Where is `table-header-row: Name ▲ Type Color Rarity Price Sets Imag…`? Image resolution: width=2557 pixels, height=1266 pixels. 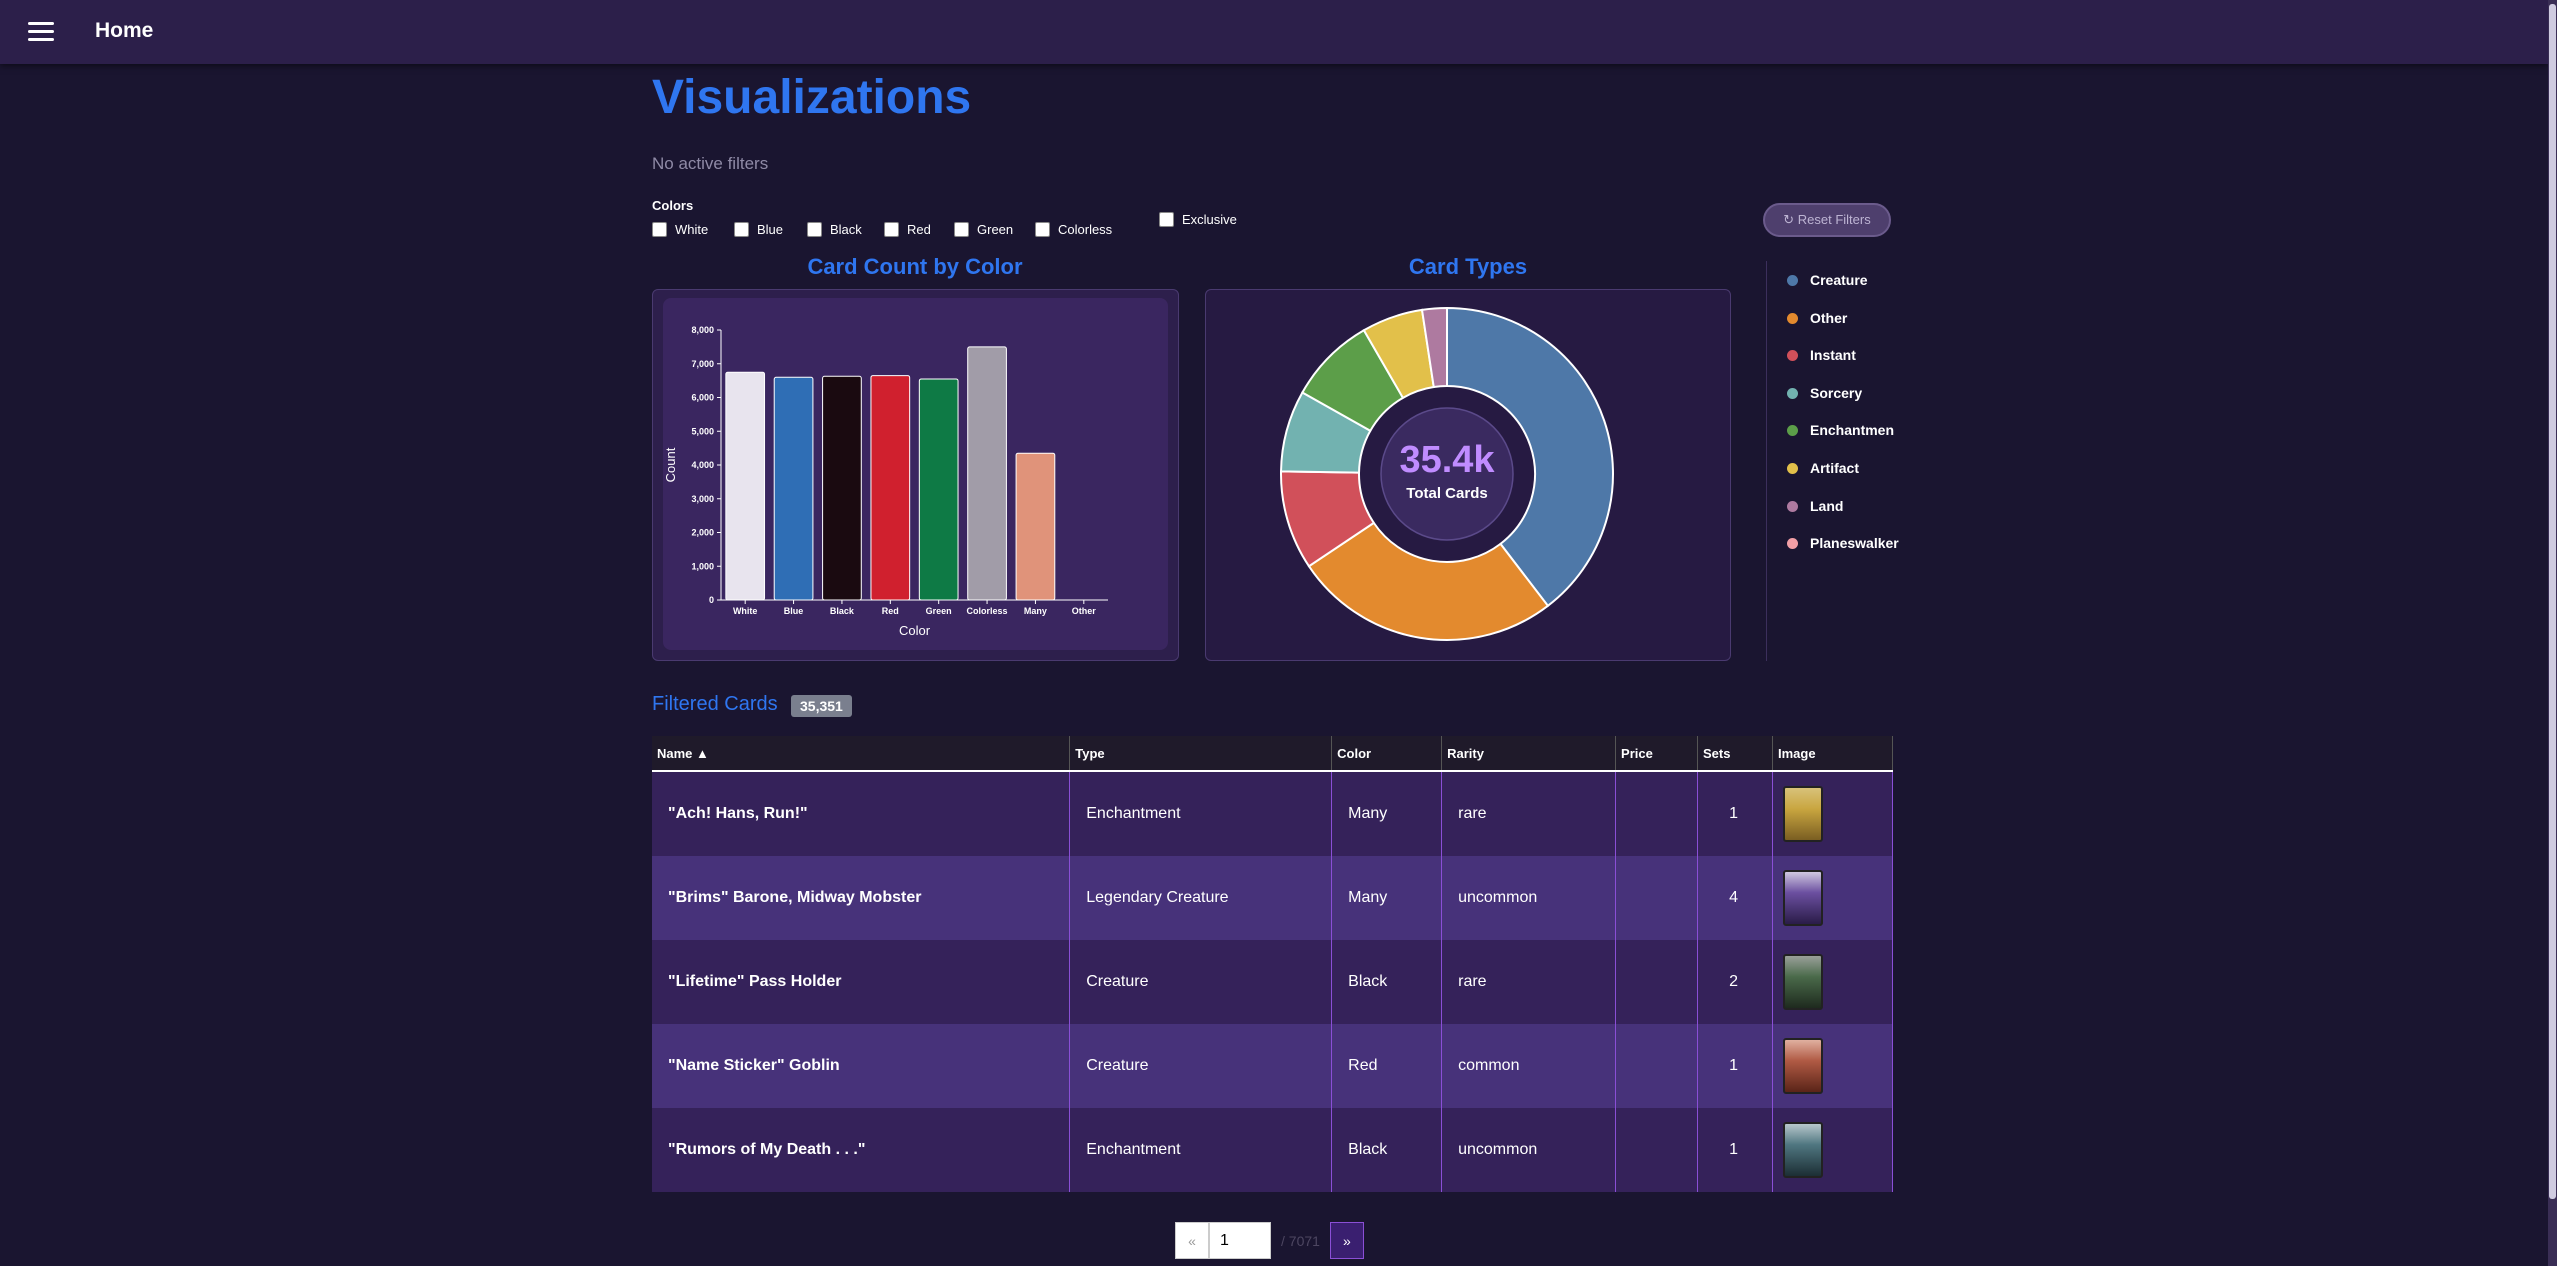
table-header-row: Name ▲ Type Color Rarity Price Sets Imag… is located at coordinates (1272, 754).